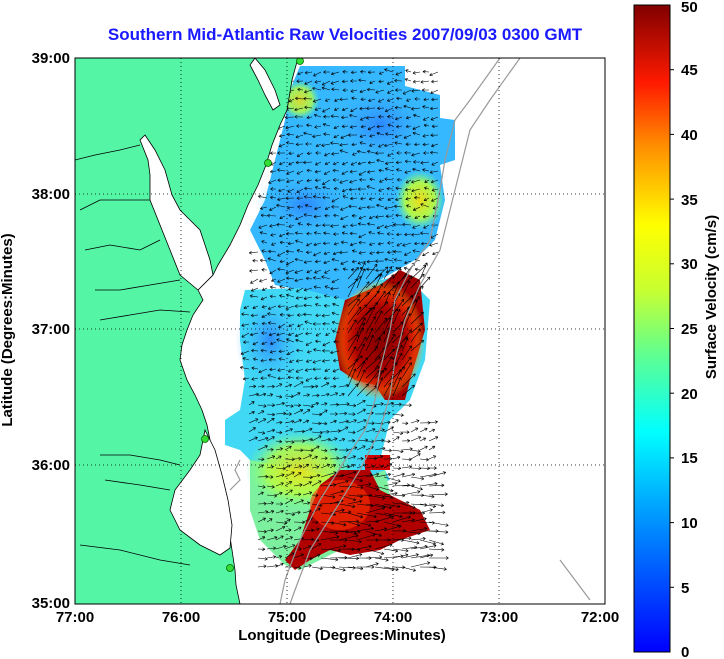 This screenshot has width=724, height=659. I want to click on chesapeake-west-rivers, so click(133, 232).